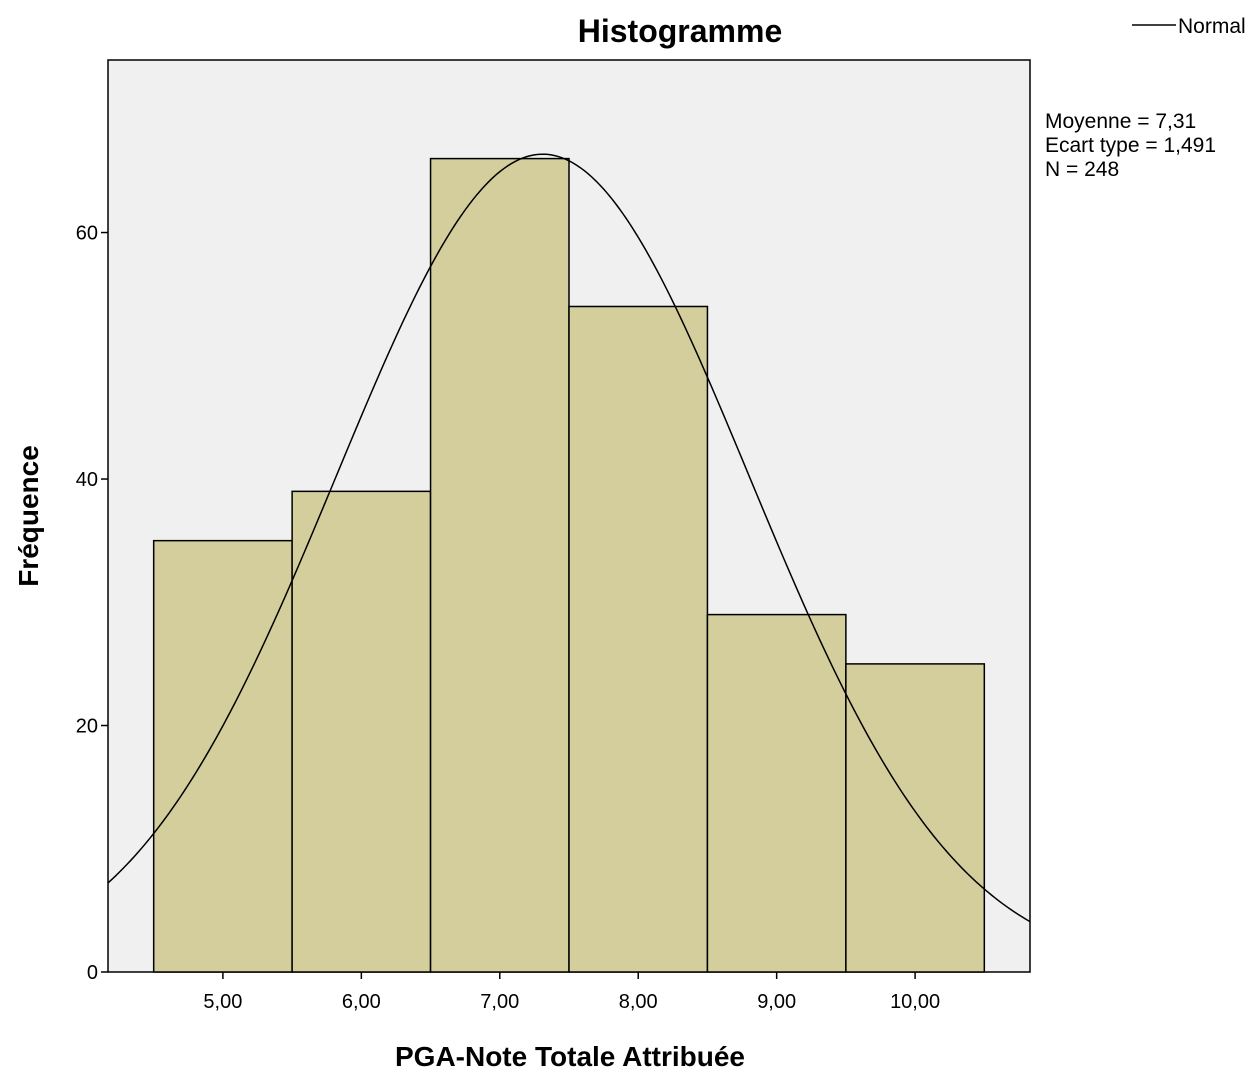 This screenshot has width=1258, height=1072. Describe the element at coordinates (915, 1002) in the screenshot. I see `x-tick-label: 10,00` at that location.